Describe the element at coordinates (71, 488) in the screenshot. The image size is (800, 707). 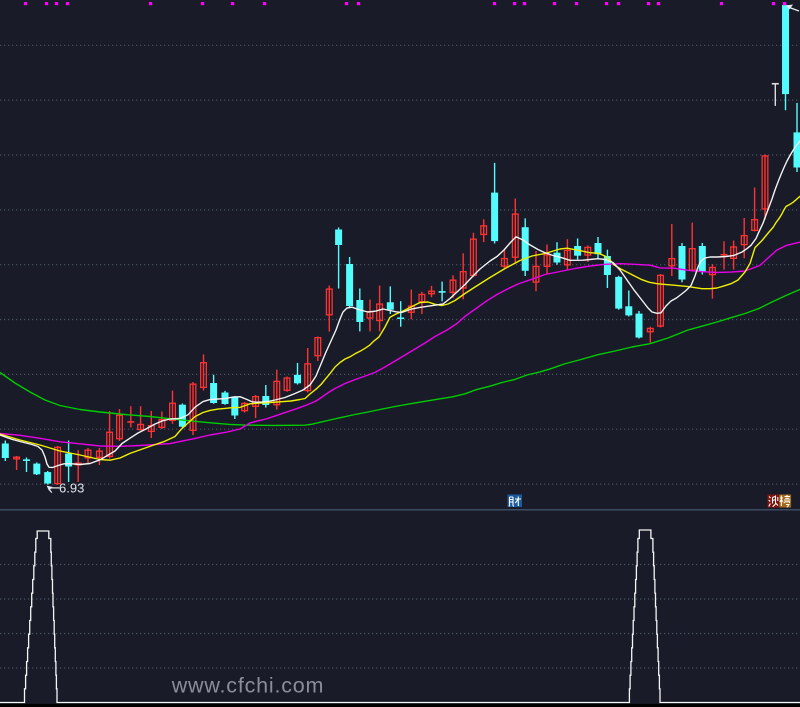
I see `svg-text: 6.93` at that location.